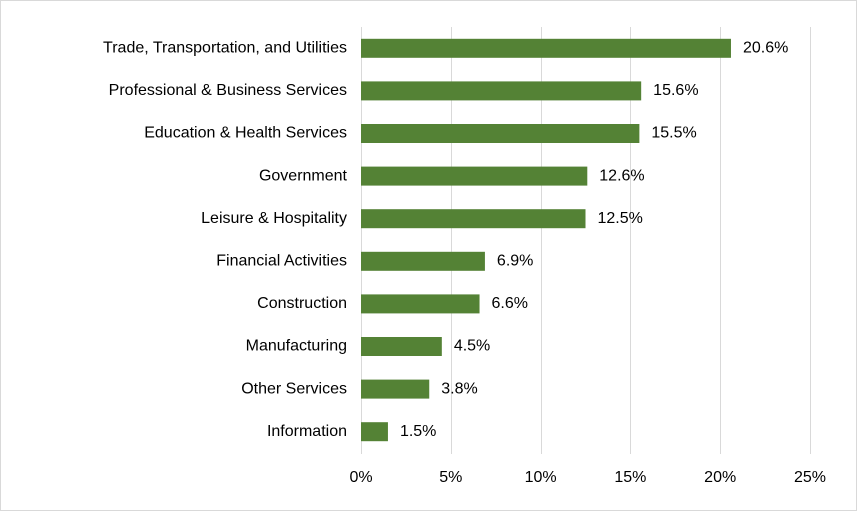 This screenshot has height=511, width=857. What do you see at coordinates (225, 48) in the screenshot?
I see `category-label: Trade, Transportation, and Utilities` at bounding box center [225, 48].